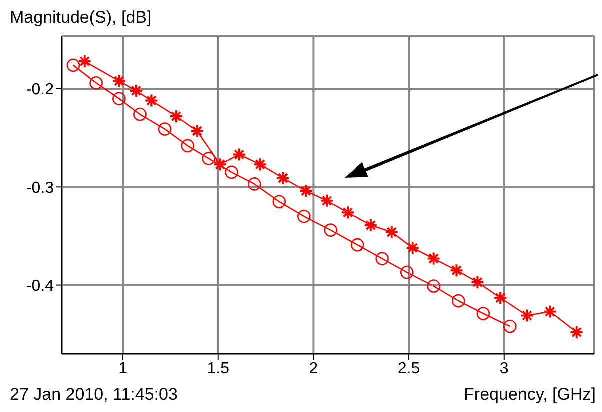 Image resolution: width=602 pixels, height=412 pixels. Describe the element at coordinates (94, 395) in the screenshot. I see `text: 27 Jan 2010, 11:45:03` at that location.